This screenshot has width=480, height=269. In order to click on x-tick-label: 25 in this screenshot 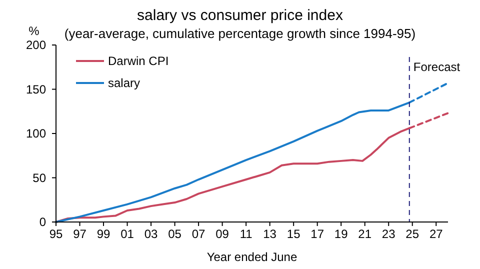, I will do `click(413, 234)`.